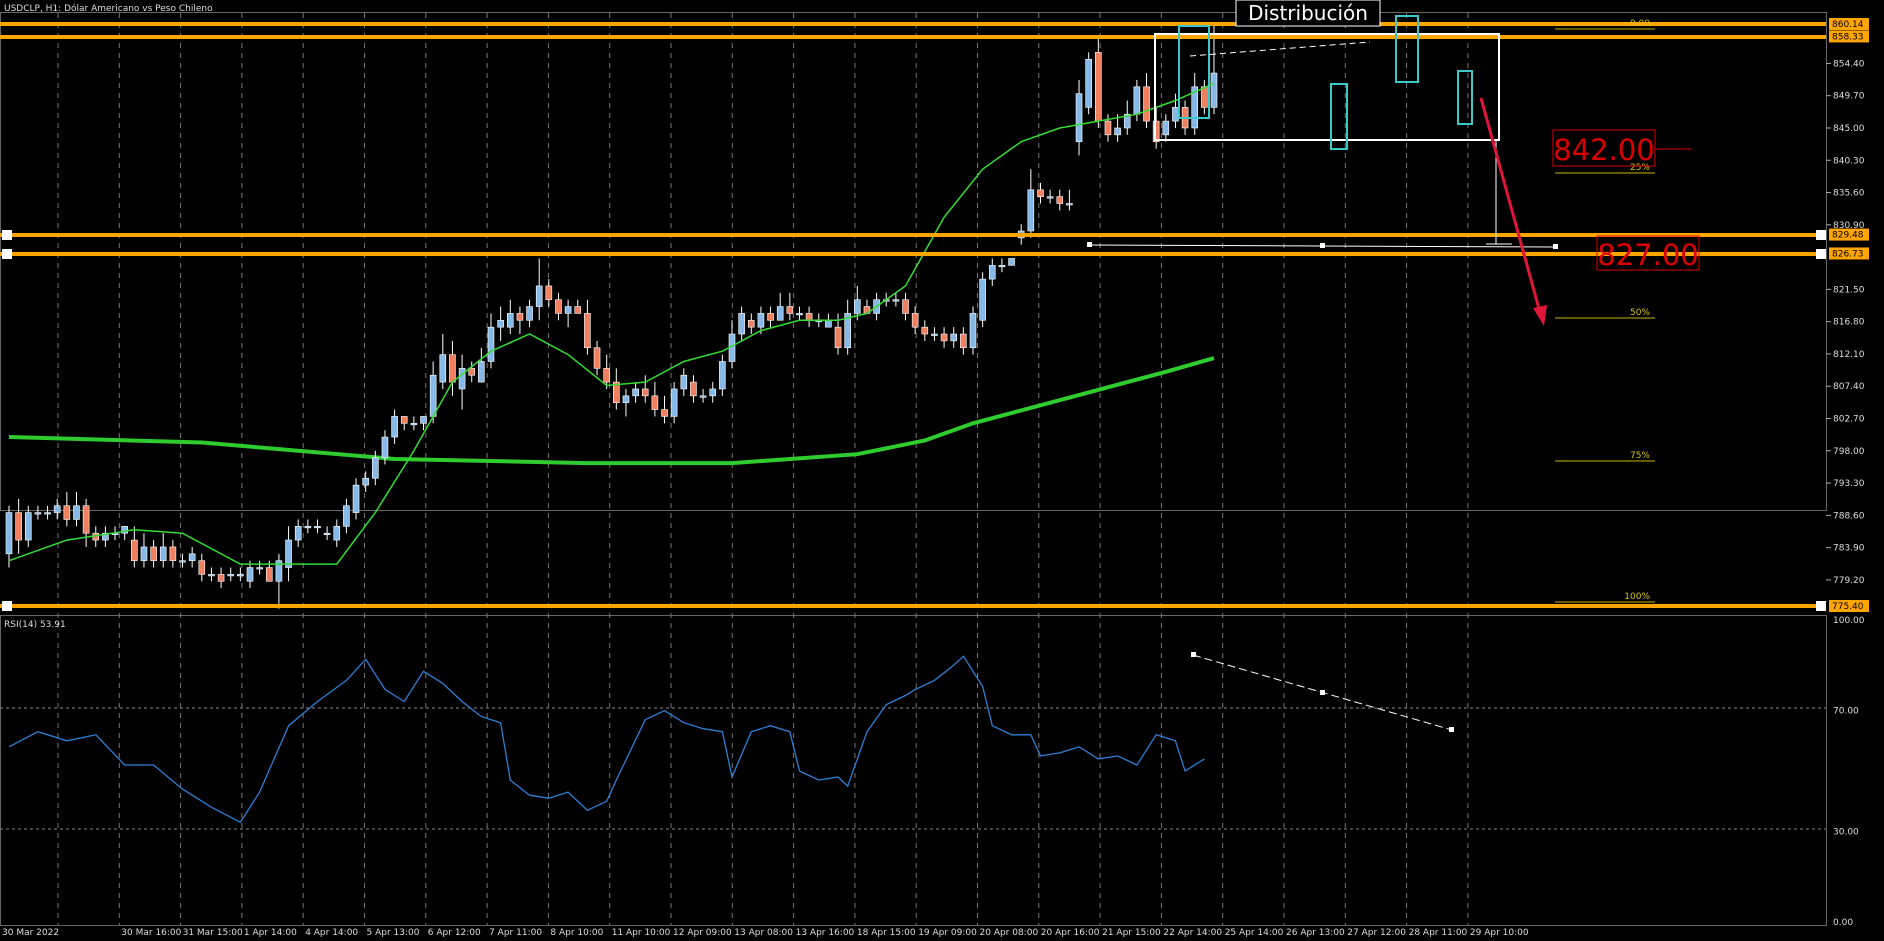 The width and height of the screenshot is (1884, 941). Describe the element at coordinates (1280, 49) in the screenshot. I see `price-trendline` at that location.